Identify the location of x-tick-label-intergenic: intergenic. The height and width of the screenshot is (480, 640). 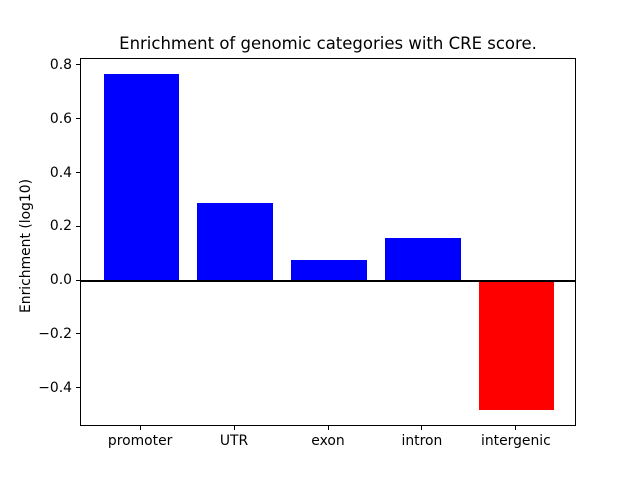
(515, 441).